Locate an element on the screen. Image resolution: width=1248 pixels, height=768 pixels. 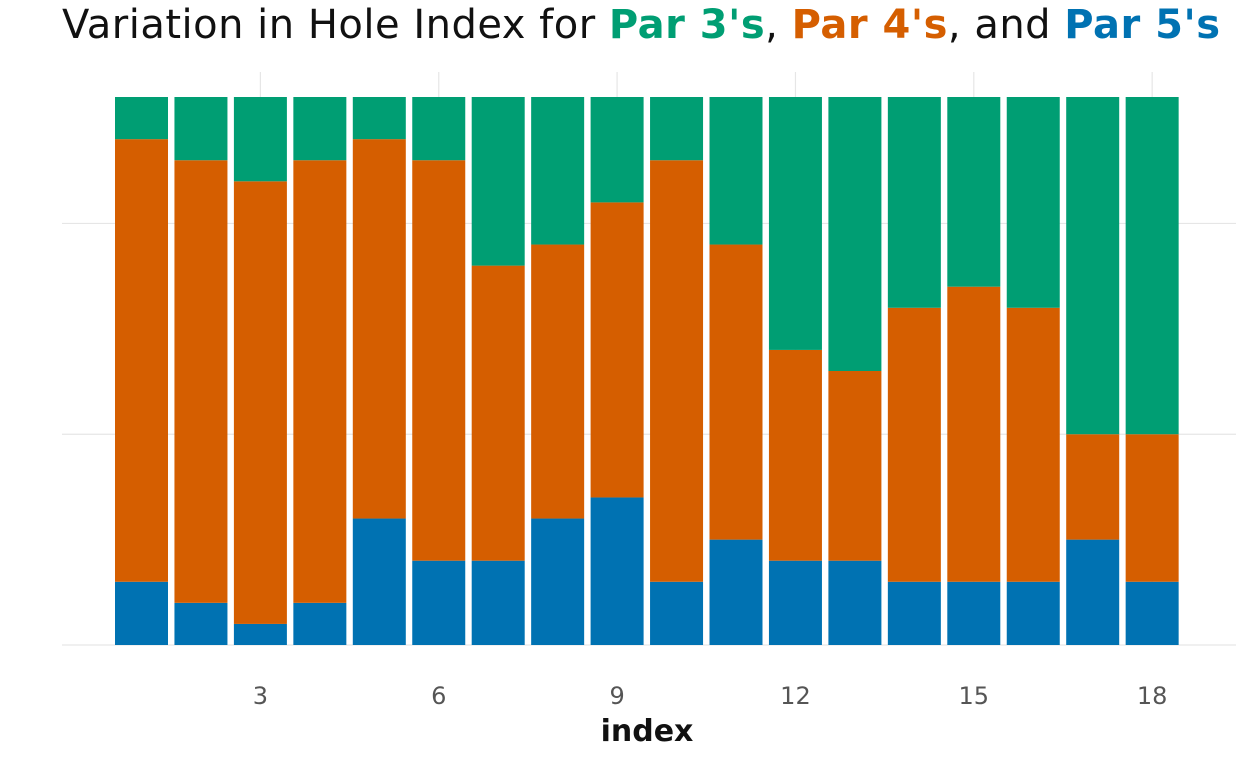
x-tick-label-3: 3 is located at coordinates (260, 696).